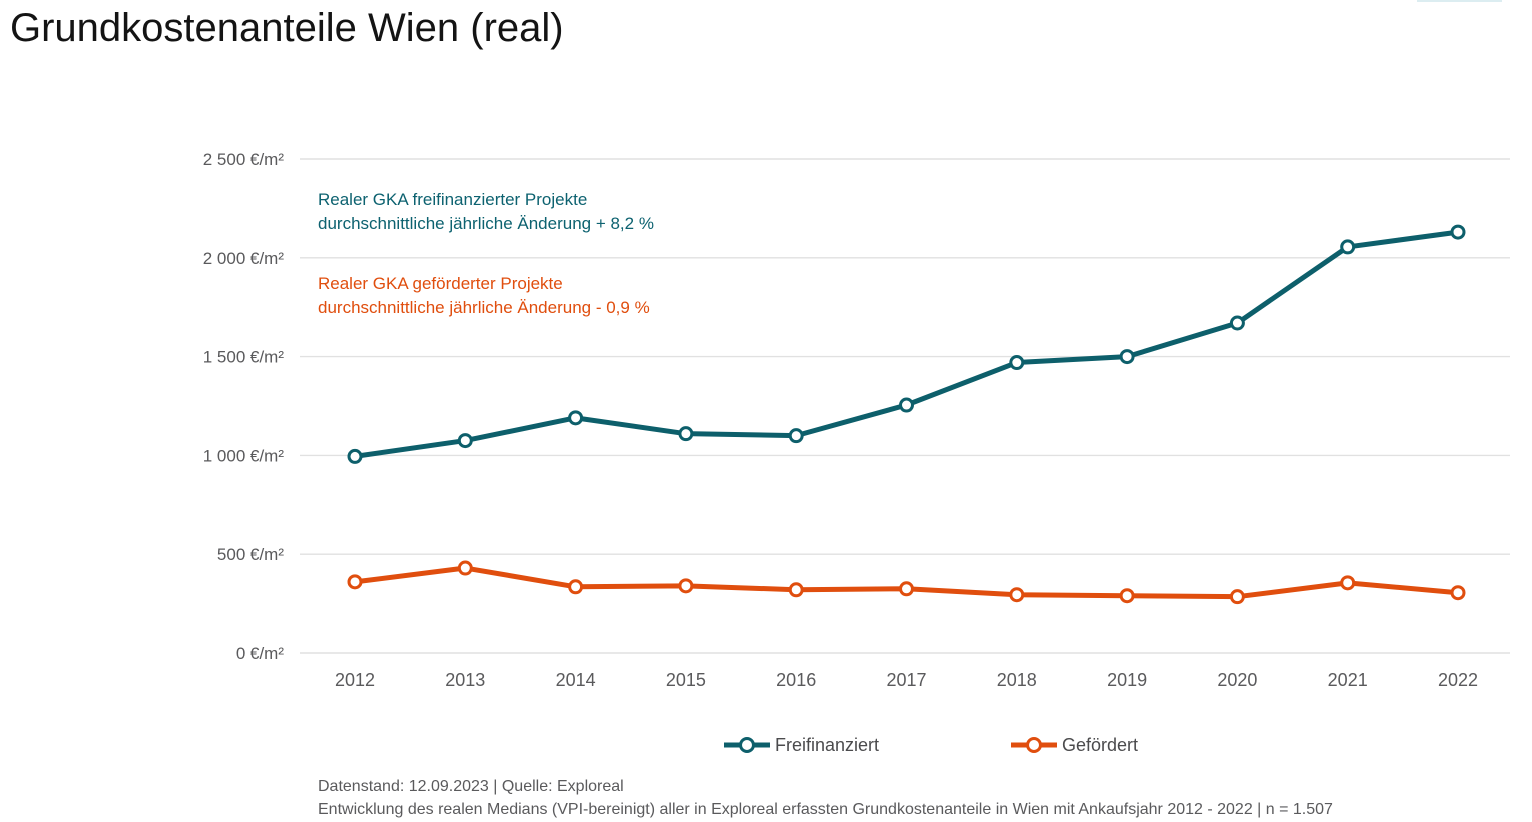  Describe the element at coordinates (796, 590) in the screenshot. I see `data-point-gefördert-2016` at that location.